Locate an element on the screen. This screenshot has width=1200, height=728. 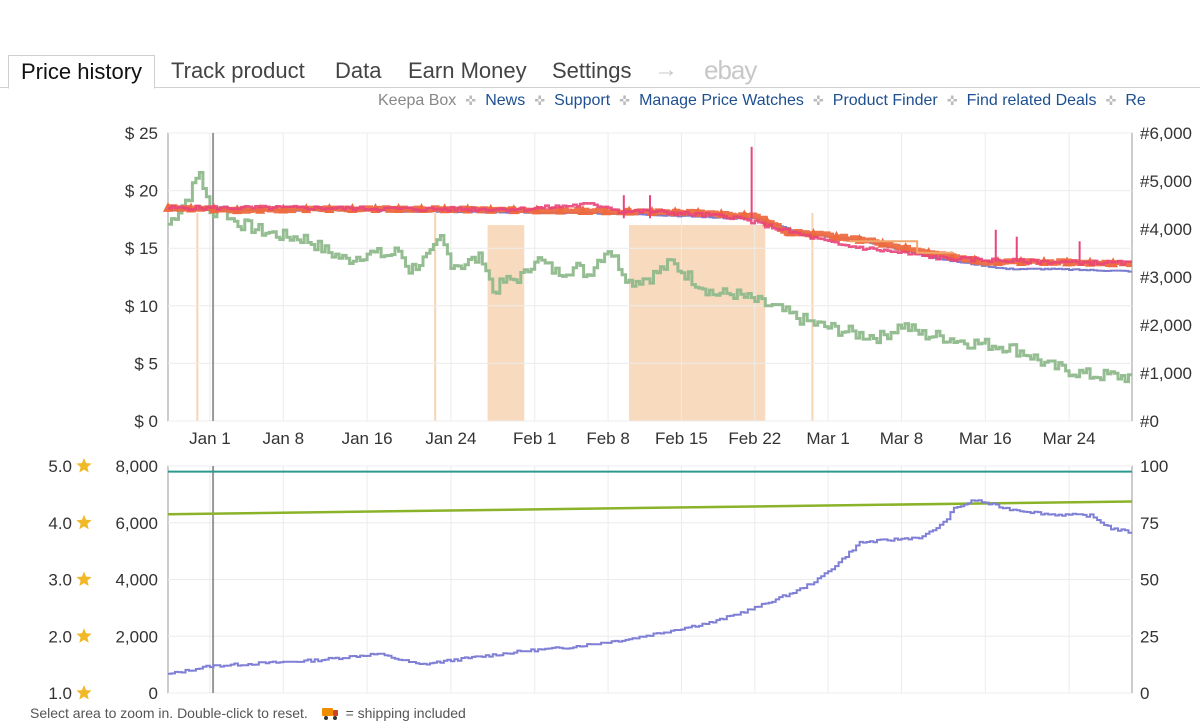
y-tick-label-rank: #3,000 is located at coordinates (1166, 277).